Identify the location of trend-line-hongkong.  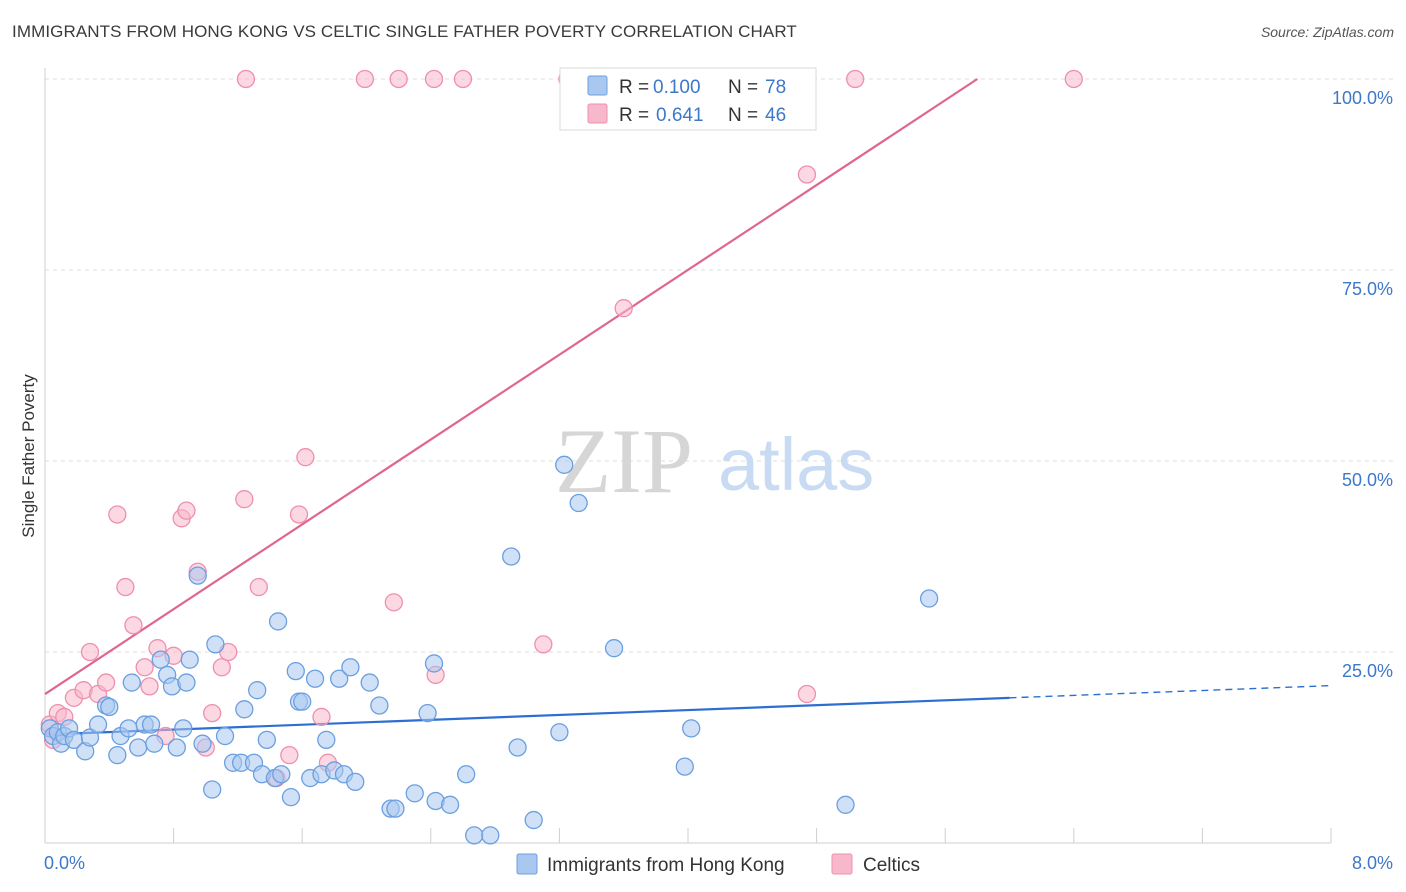
(527, 716).